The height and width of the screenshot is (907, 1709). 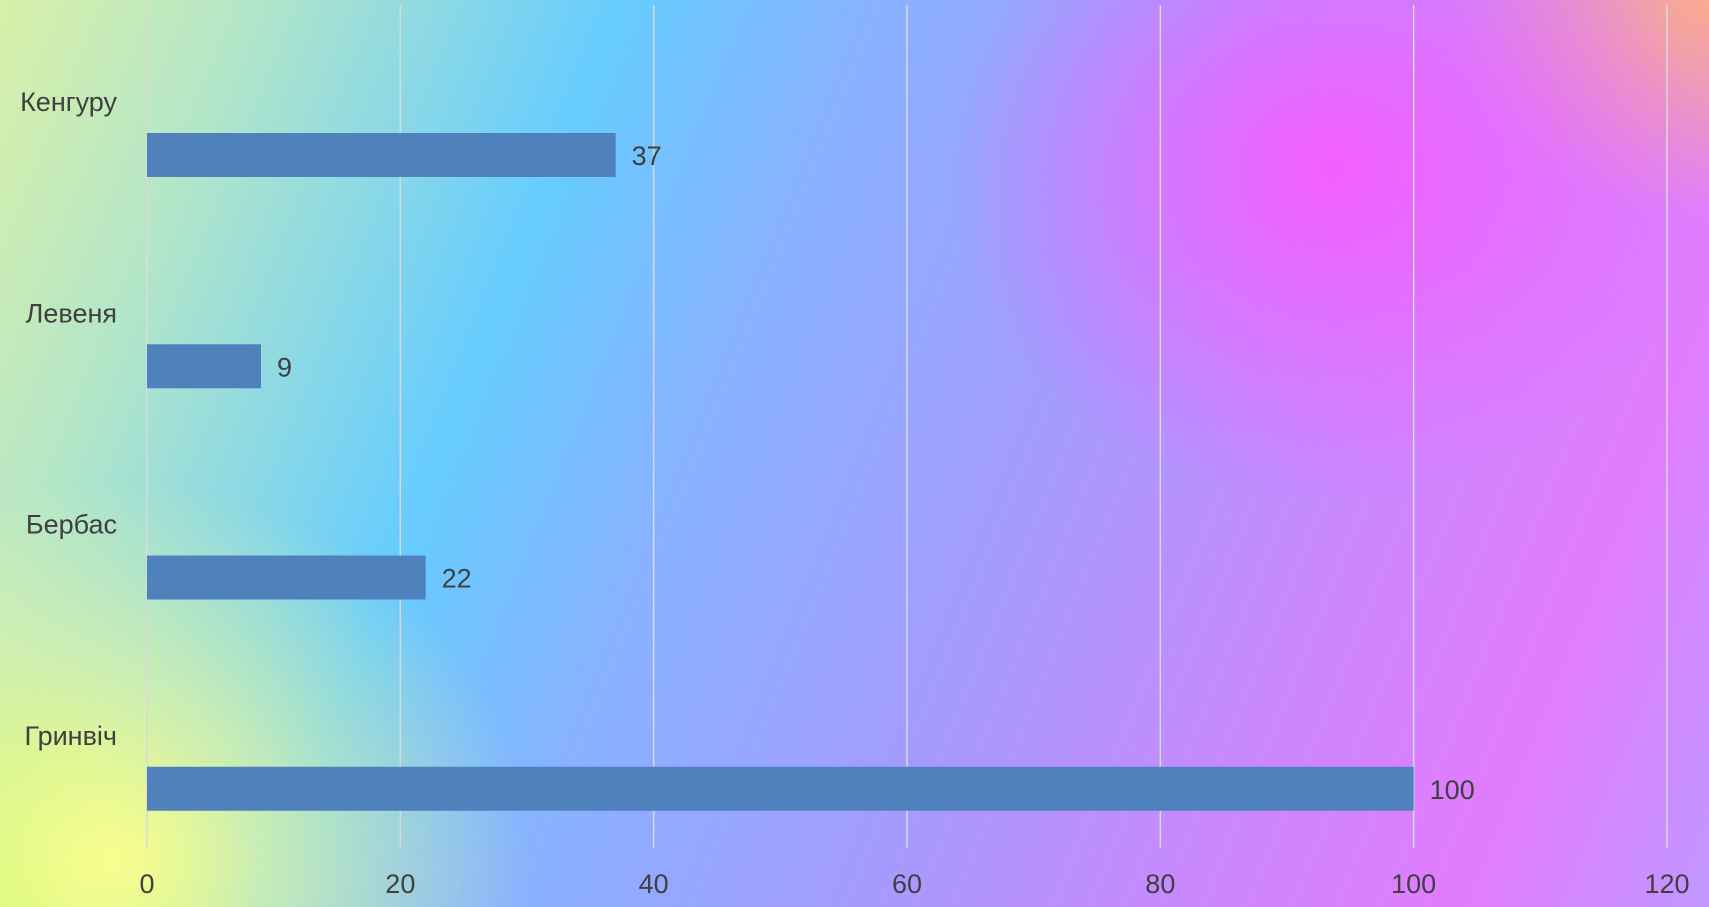 What do you see at coordinates (71, 525) in the screenshot?
I see `category-label: Бербас` at bounding box center [71, 525].